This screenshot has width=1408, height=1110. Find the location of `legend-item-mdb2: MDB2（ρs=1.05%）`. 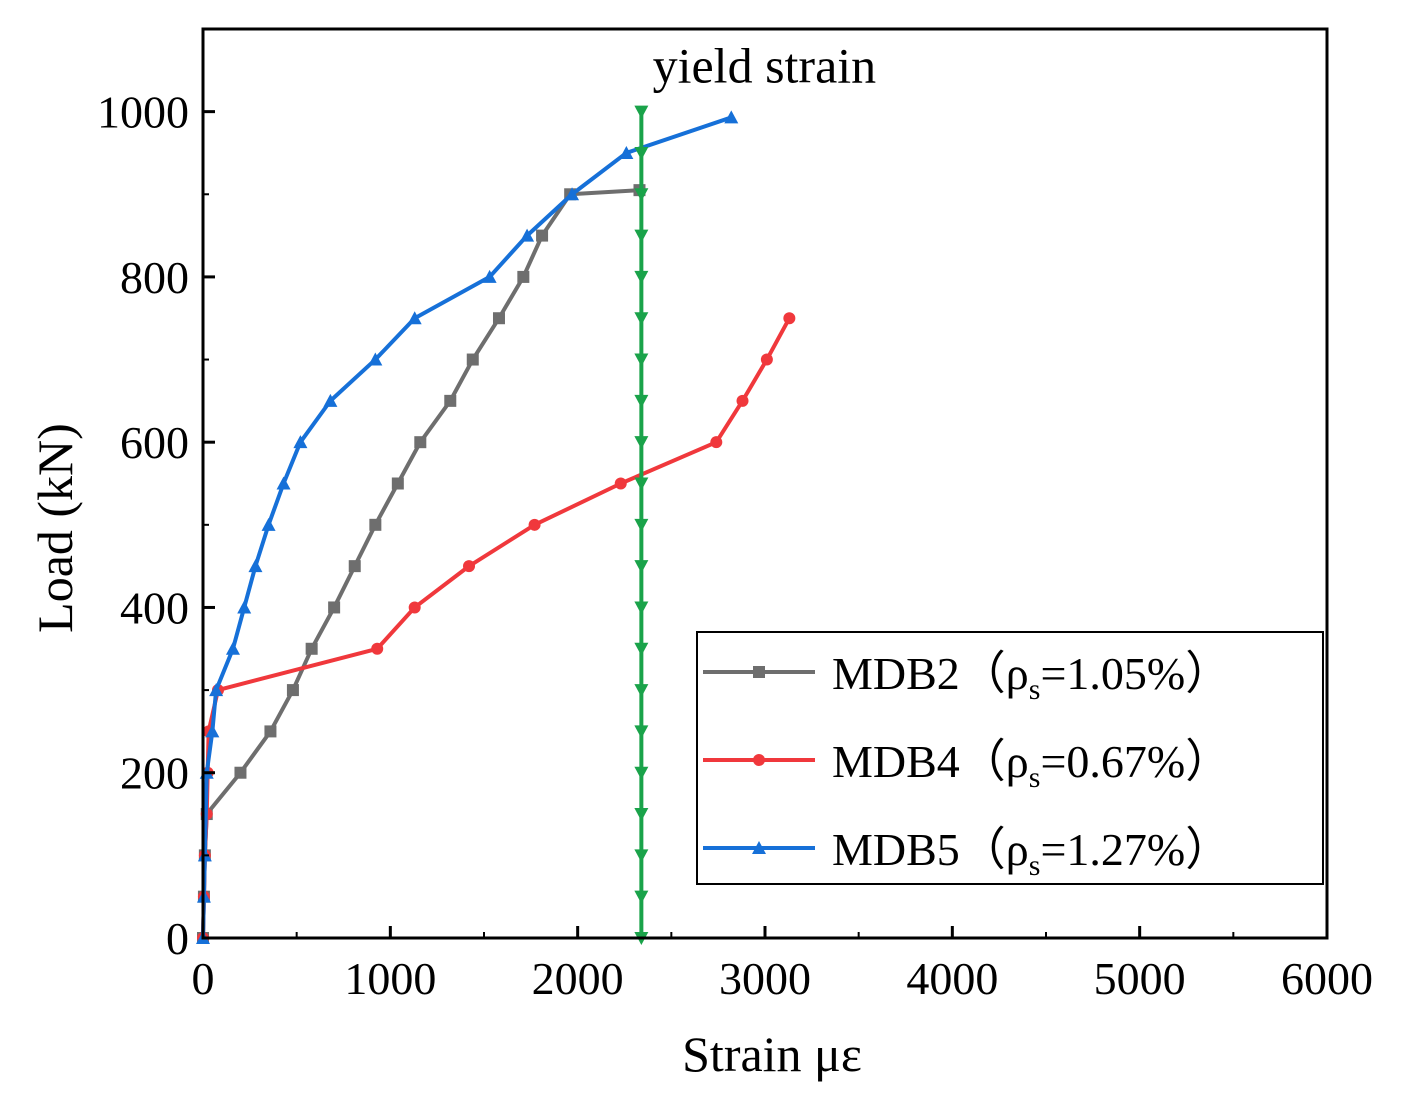

legend-item-mdb2: MDB2（ρs=1.05%） is located at coordinates (967, 677).